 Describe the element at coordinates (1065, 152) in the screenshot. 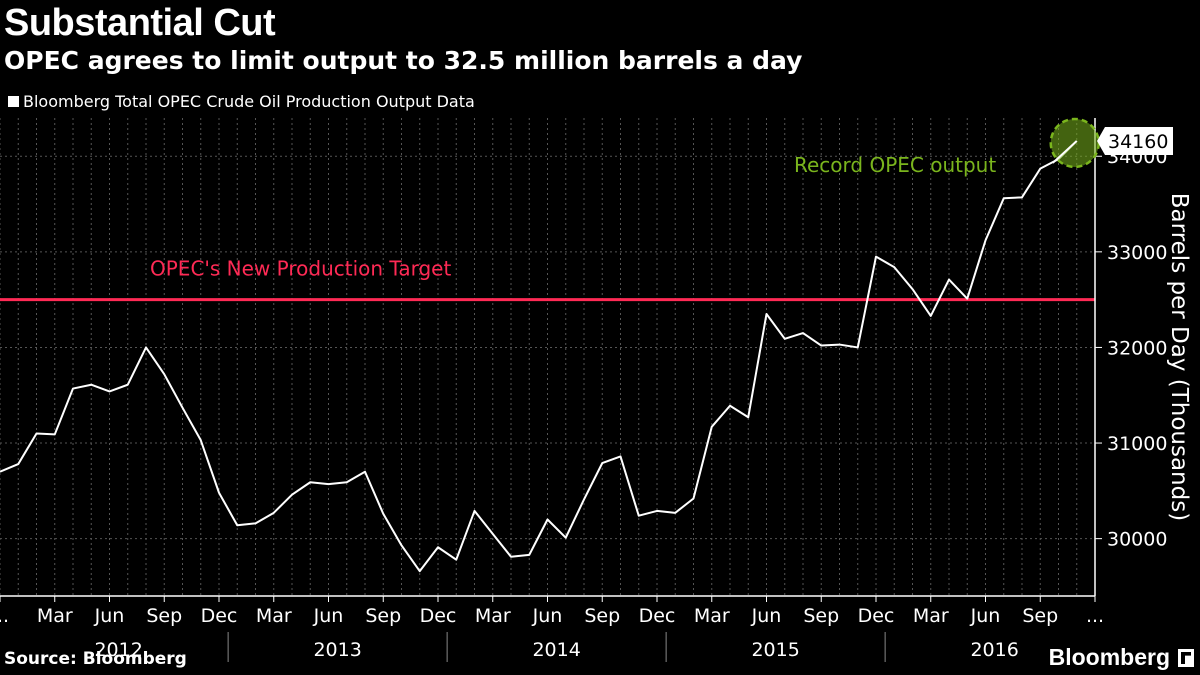

I see `record-segment` at that location.